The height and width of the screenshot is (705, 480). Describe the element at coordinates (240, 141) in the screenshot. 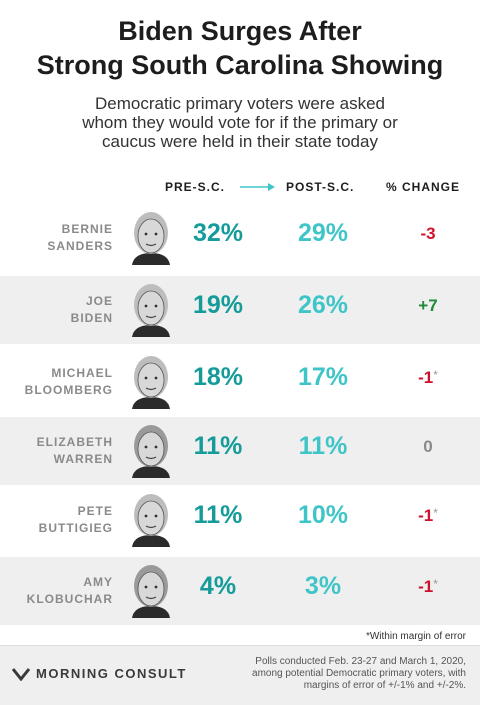

I see `subtitle-line-3: caucus were held in their state today` at that location.